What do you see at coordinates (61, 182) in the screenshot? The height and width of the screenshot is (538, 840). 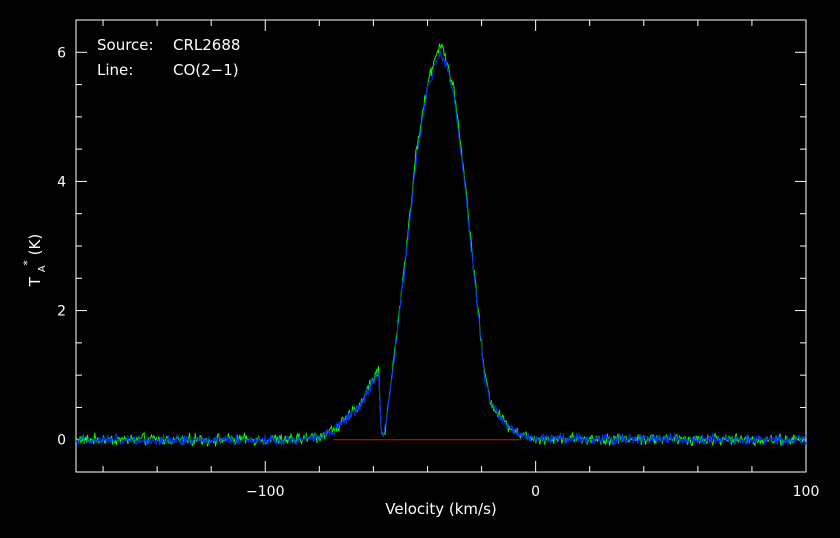 I see `y-tick-label: 4` at bounding box center [61, 182].